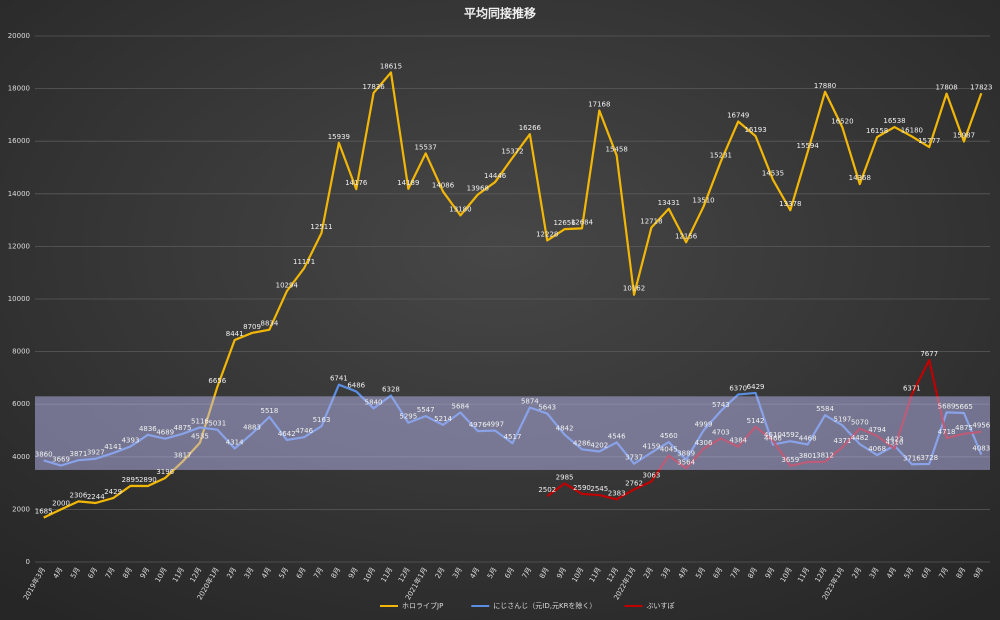 This screenshot has height=620, width=1000. What do you see at coordinates (686, 462) in the screenshot?
I see `data-label: 3564` at bounding box center [686, 462].